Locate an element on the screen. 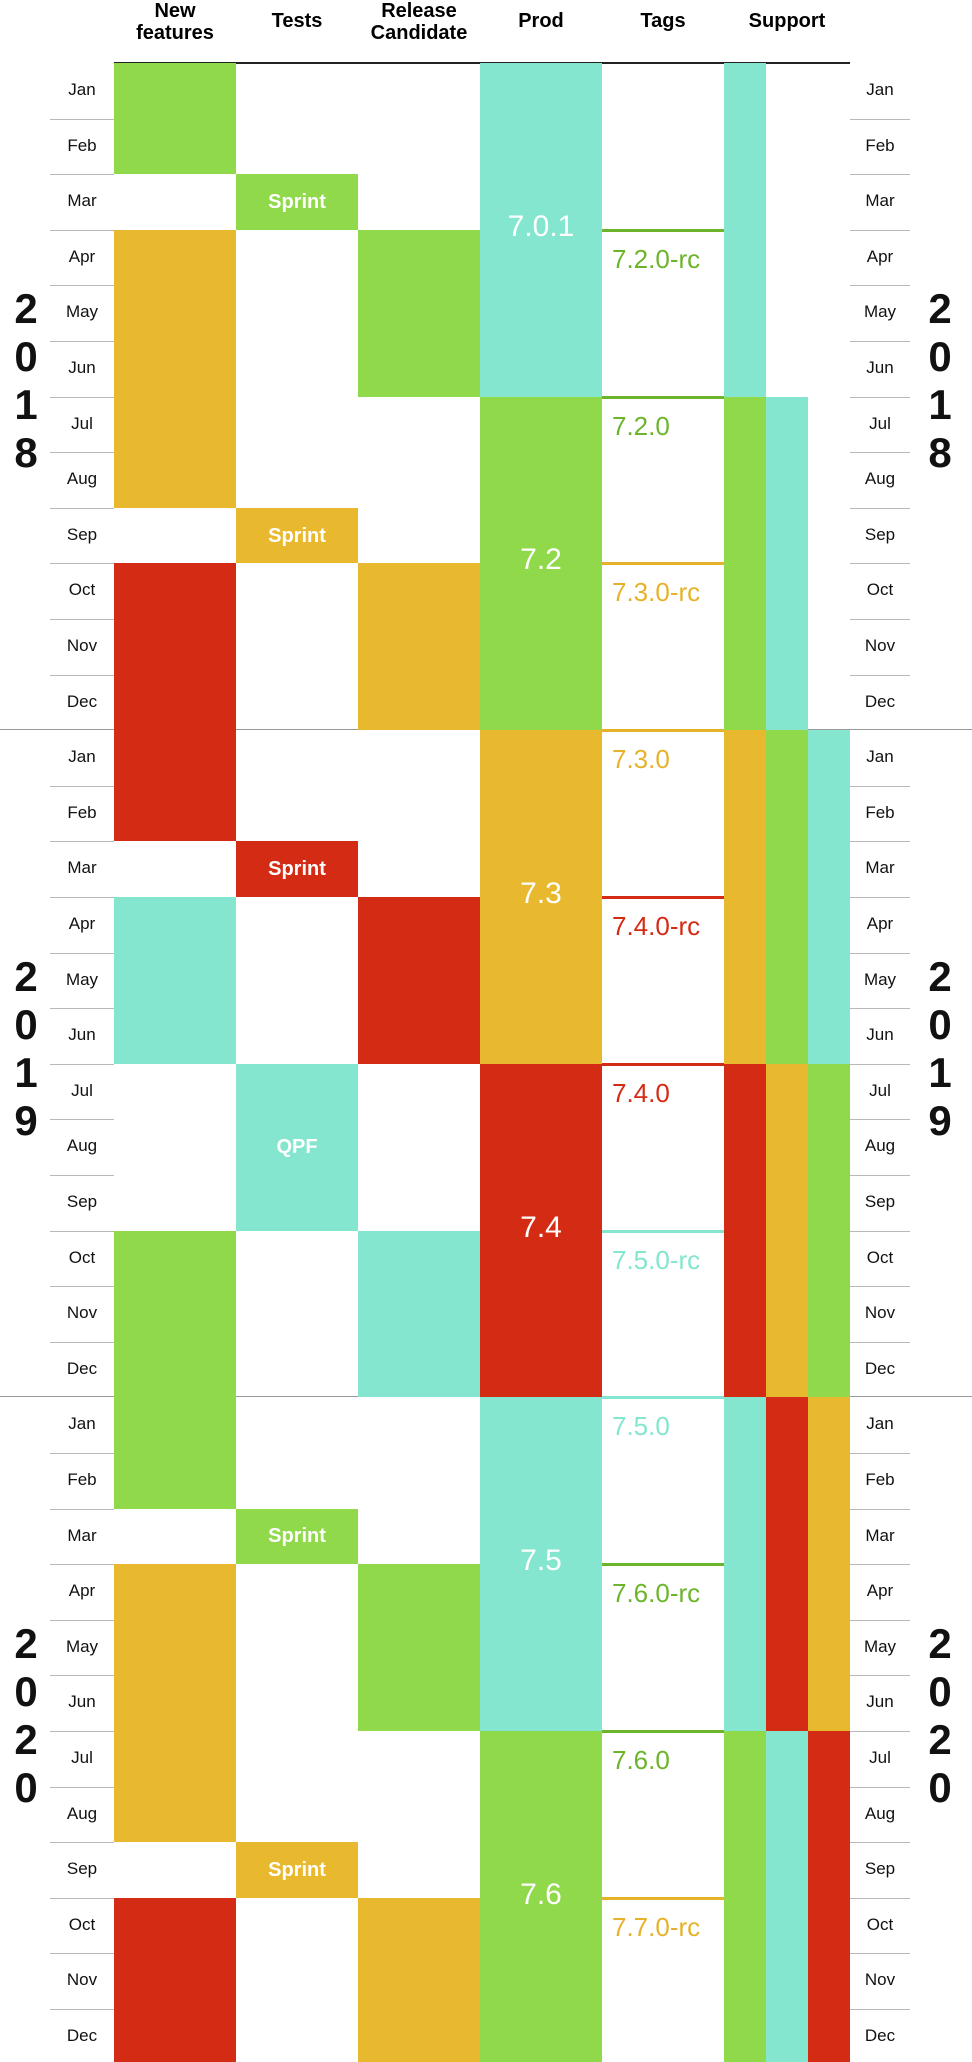  month-label-right: Feb is located at coordinates (880, 145).